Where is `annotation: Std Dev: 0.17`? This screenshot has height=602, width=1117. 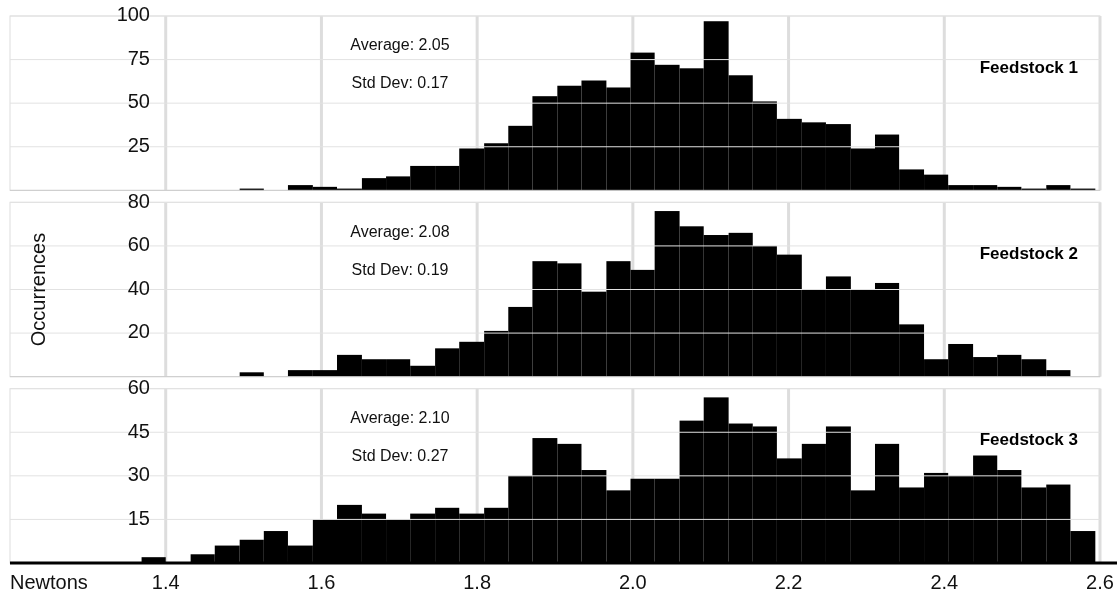 annotation: Std Dev: 0.17 is located at coordinates (400, 83).